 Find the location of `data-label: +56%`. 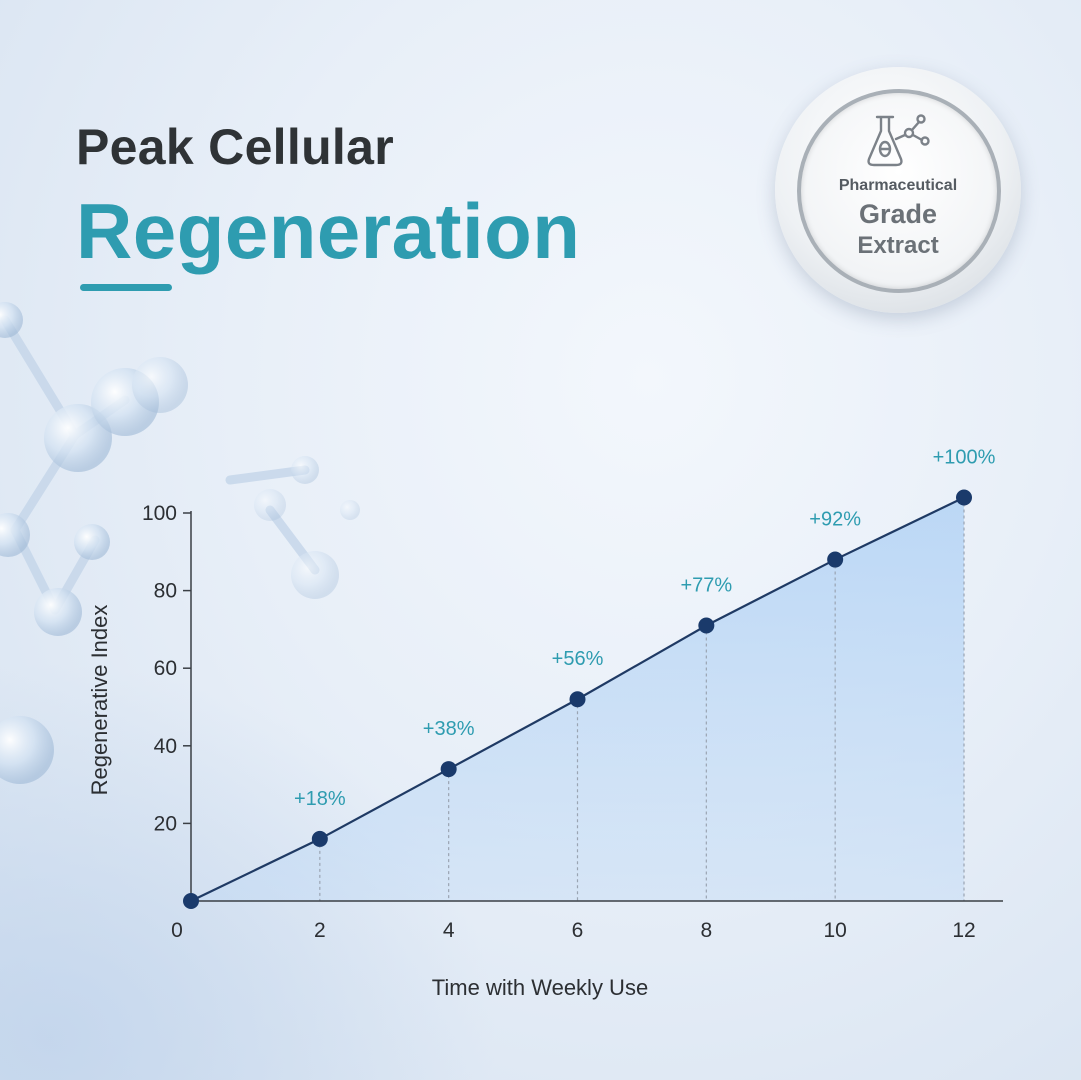

data-label: +56% is located at coordinates (578, 659).